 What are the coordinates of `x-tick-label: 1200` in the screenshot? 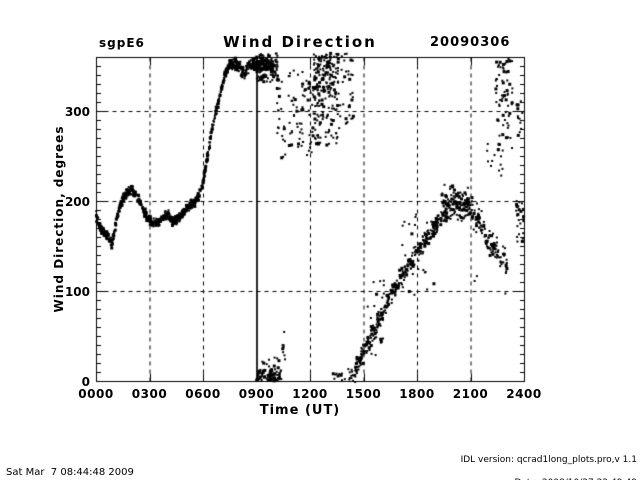 It's located at (310, 394).